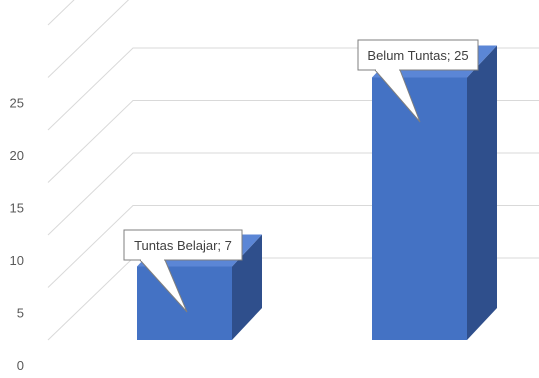  I want to click on y-tick-label: 20, so click(17, 155).